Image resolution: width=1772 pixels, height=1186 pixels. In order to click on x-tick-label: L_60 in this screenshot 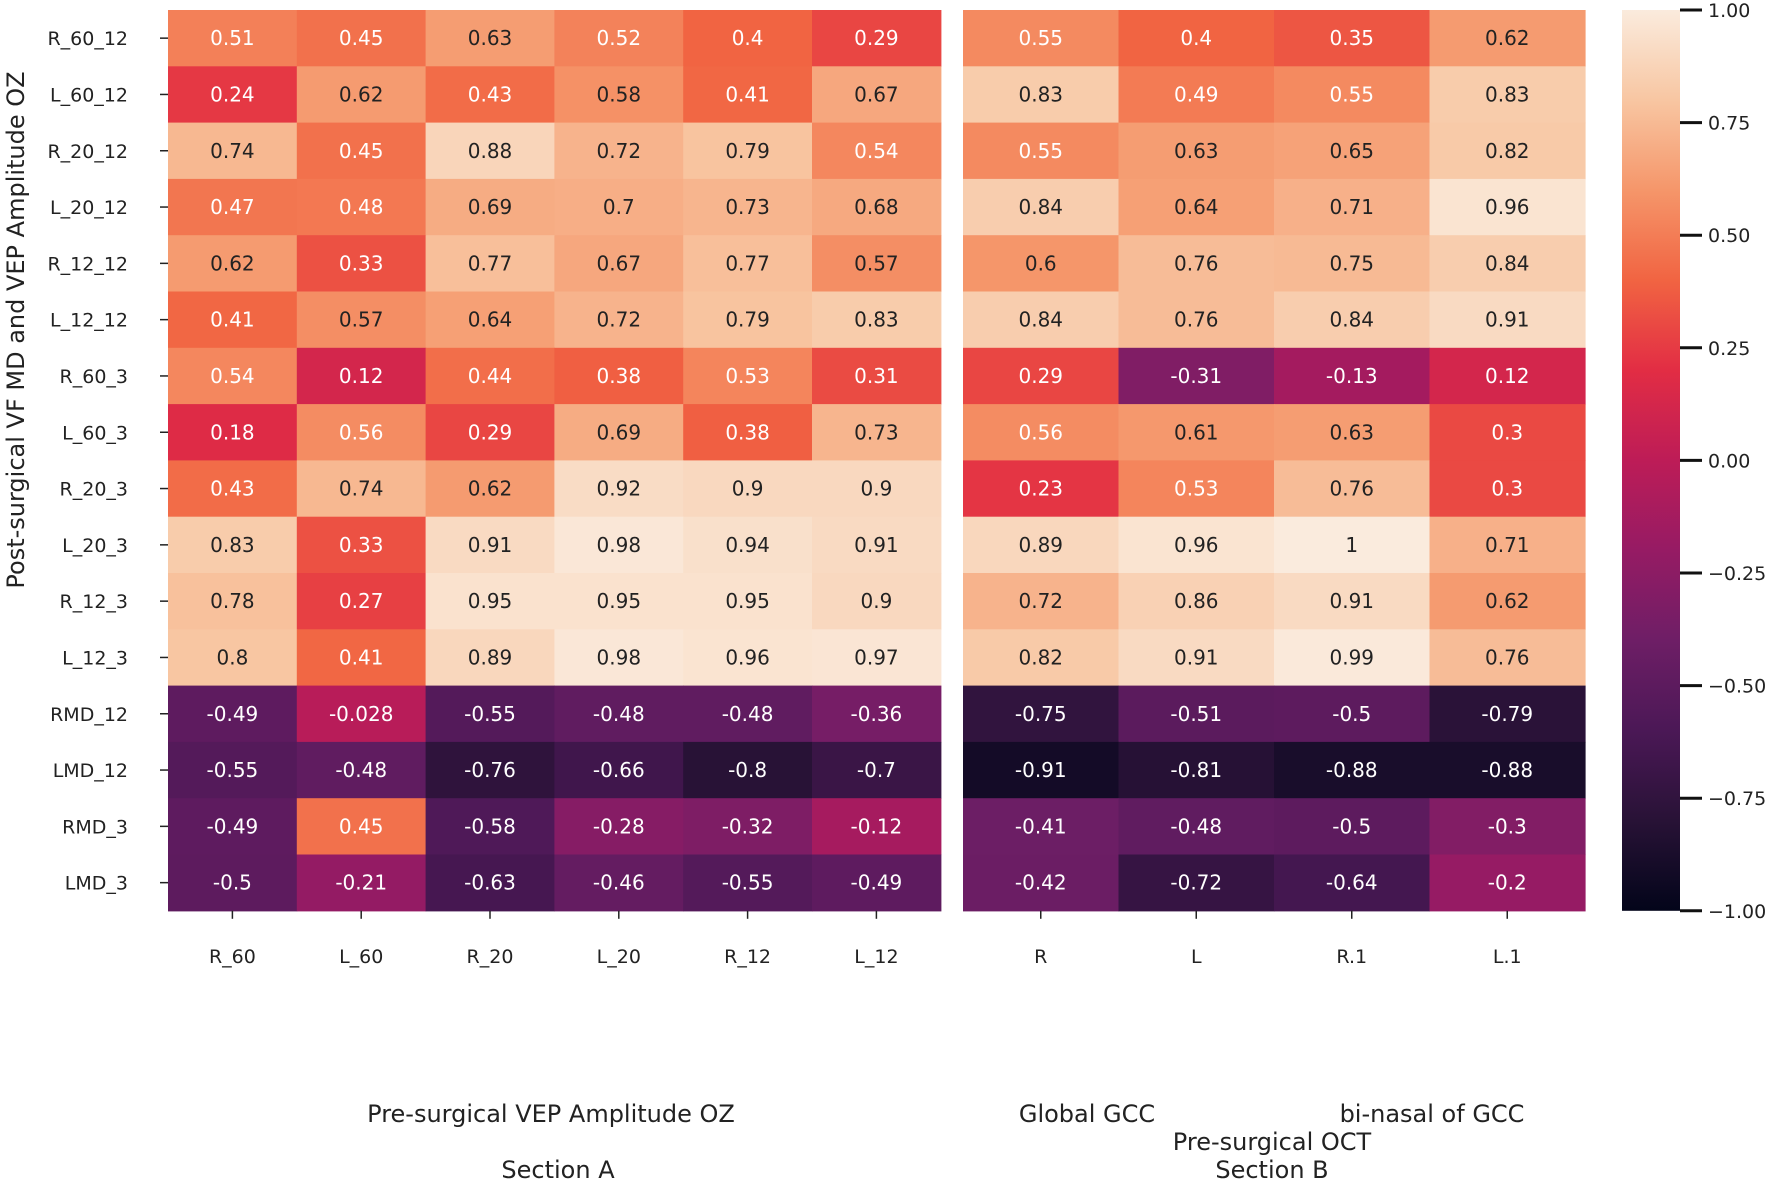, I will do `click(361, 957)`.